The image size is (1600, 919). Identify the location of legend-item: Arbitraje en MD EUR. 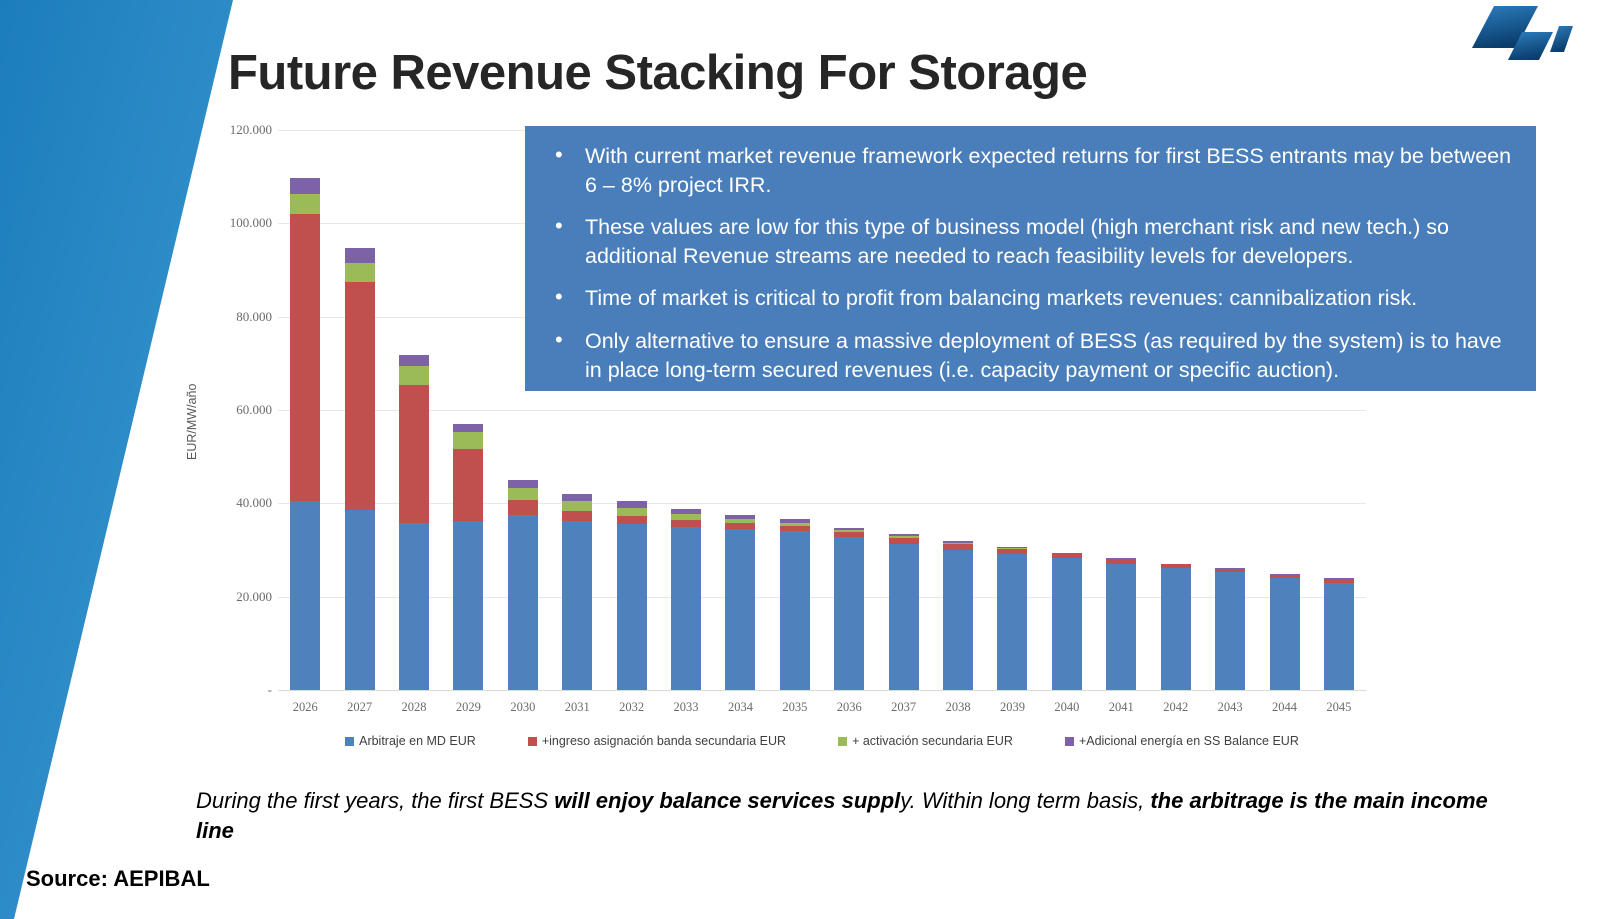
(410, 741).